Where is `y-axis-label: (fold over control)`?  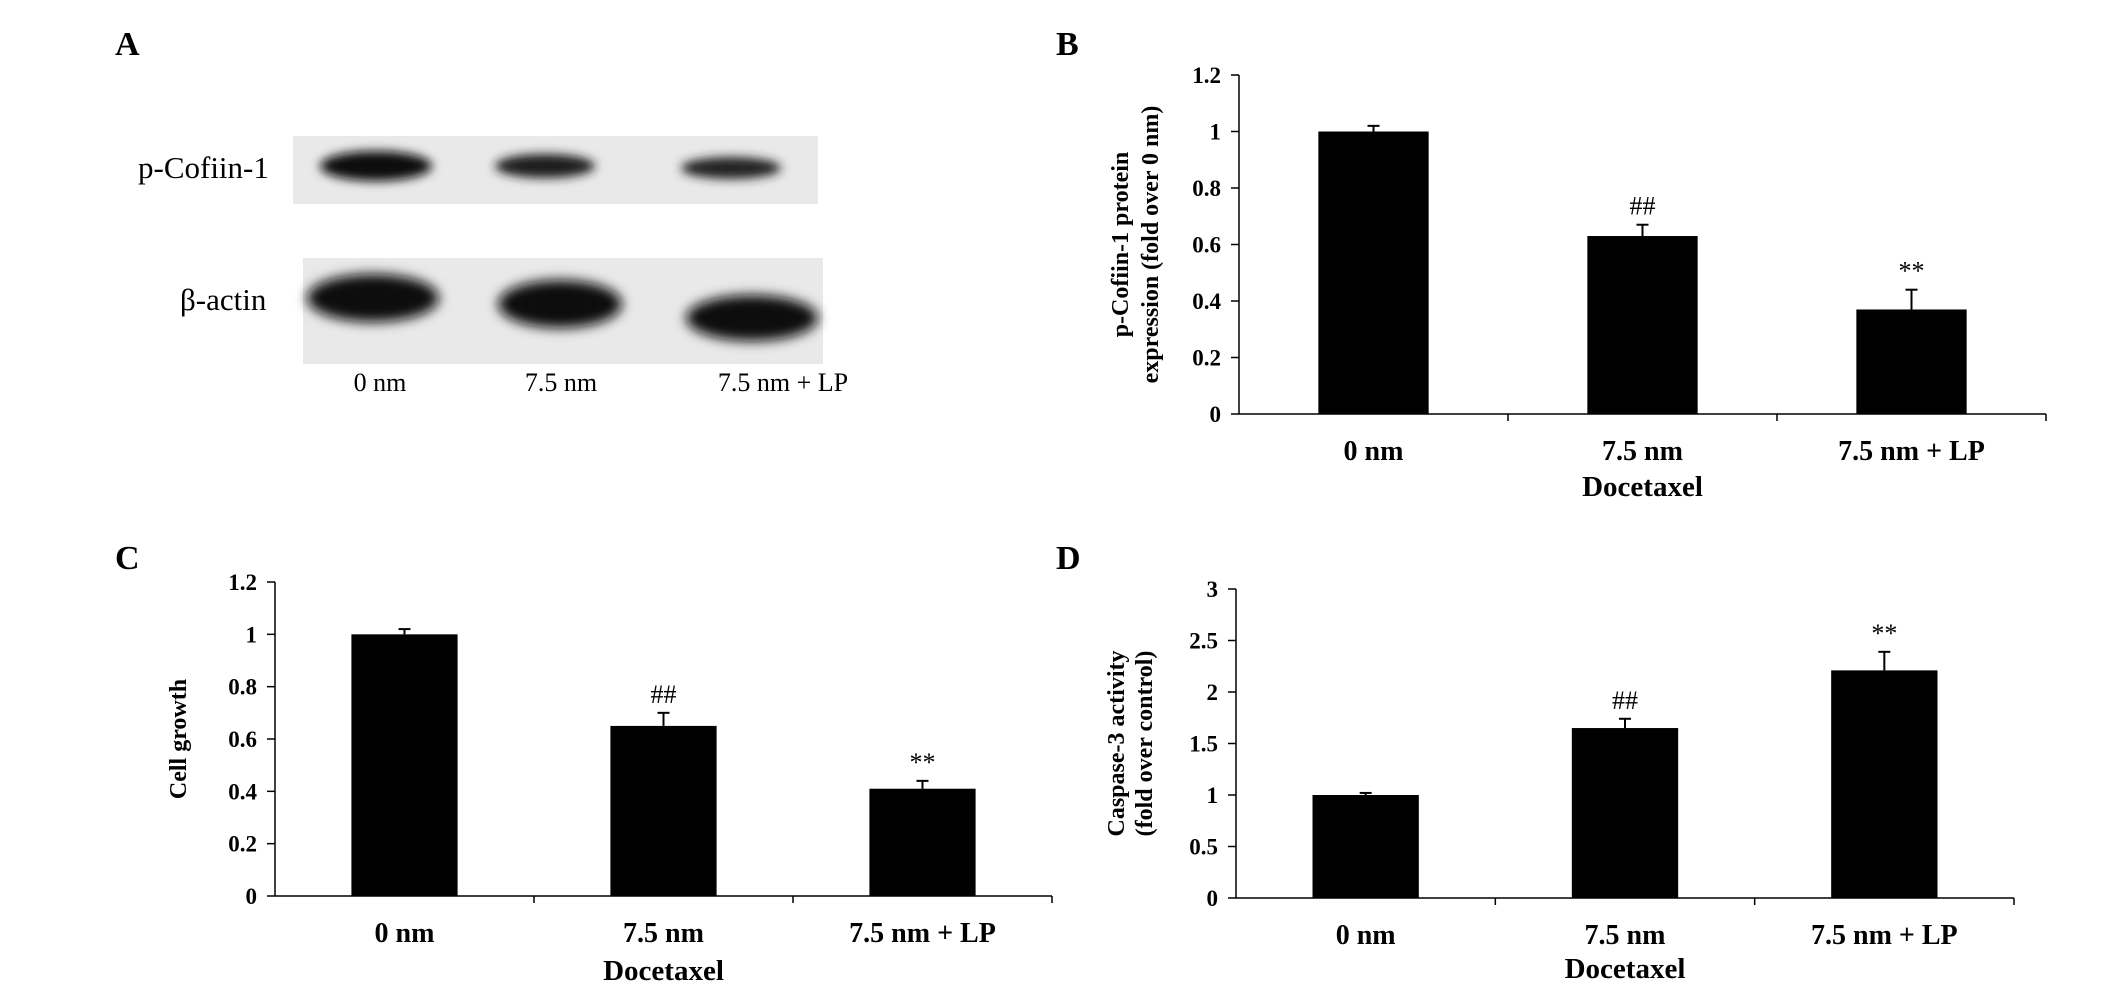
y-axis-label: (fold over control) is located at coordinates (1145, 744).